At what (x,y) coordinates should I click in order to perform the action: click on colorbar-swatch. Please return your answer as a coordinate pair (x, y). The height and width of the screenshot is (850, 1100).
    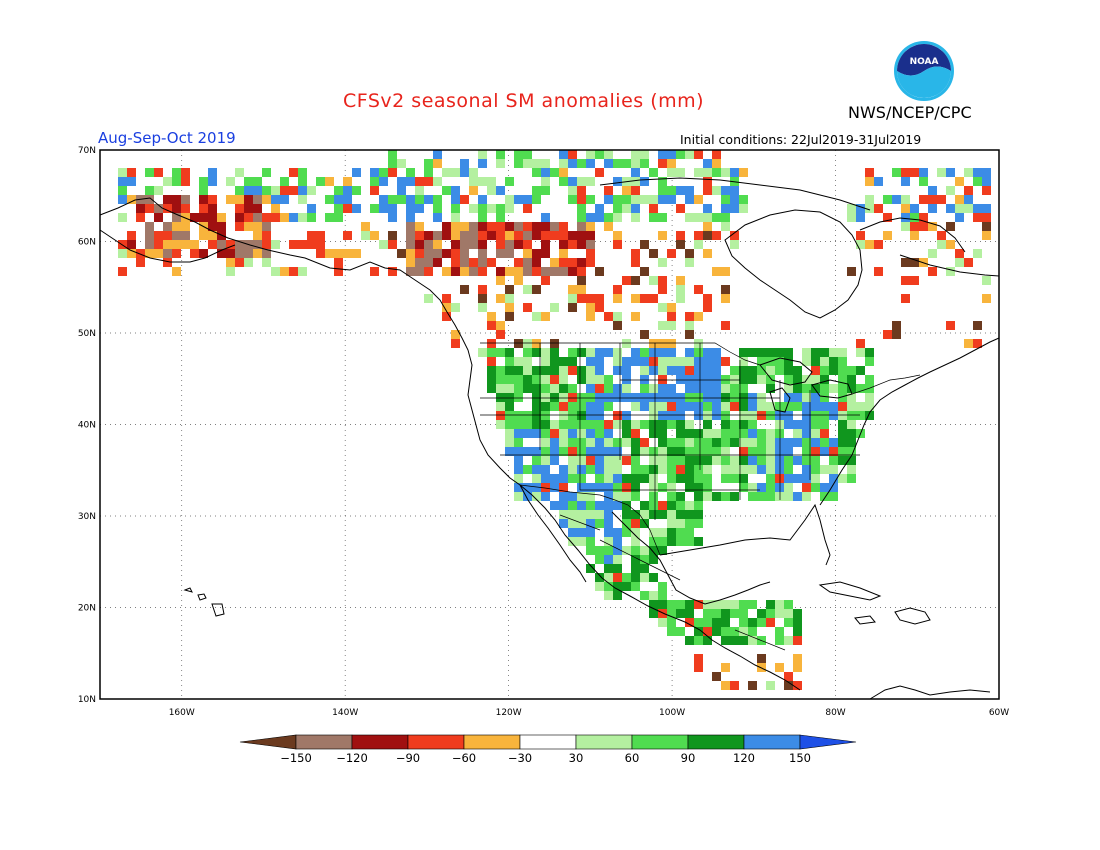
    Looking at the image, I should click on (492, 742).